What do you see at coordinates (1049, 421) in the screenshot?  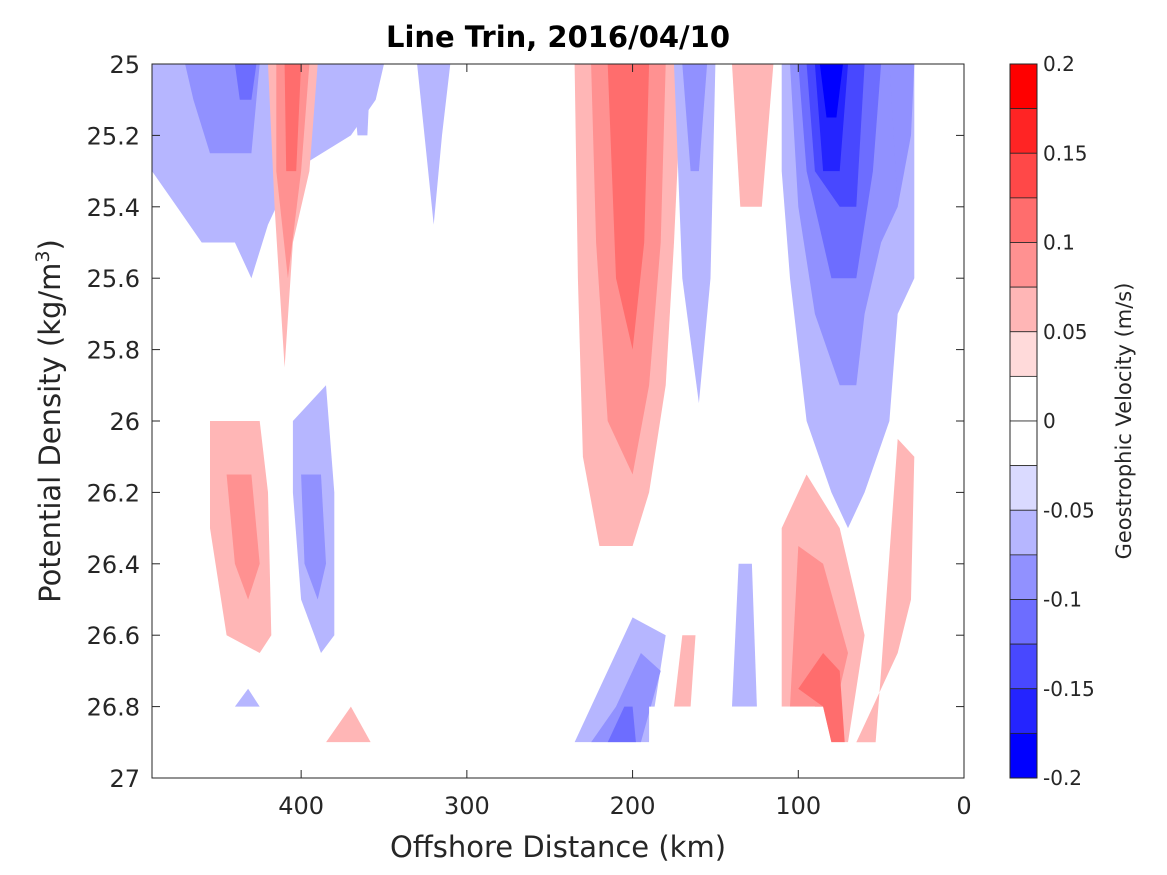 I see `colorbar-tick-label: 0` at bounding box center [1049, 421].